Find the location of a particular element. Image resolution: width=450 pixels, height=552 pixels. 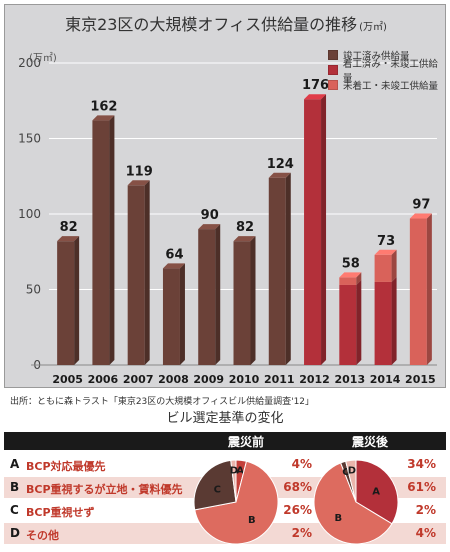

bar-2012 is located at coordinates (313, 232).